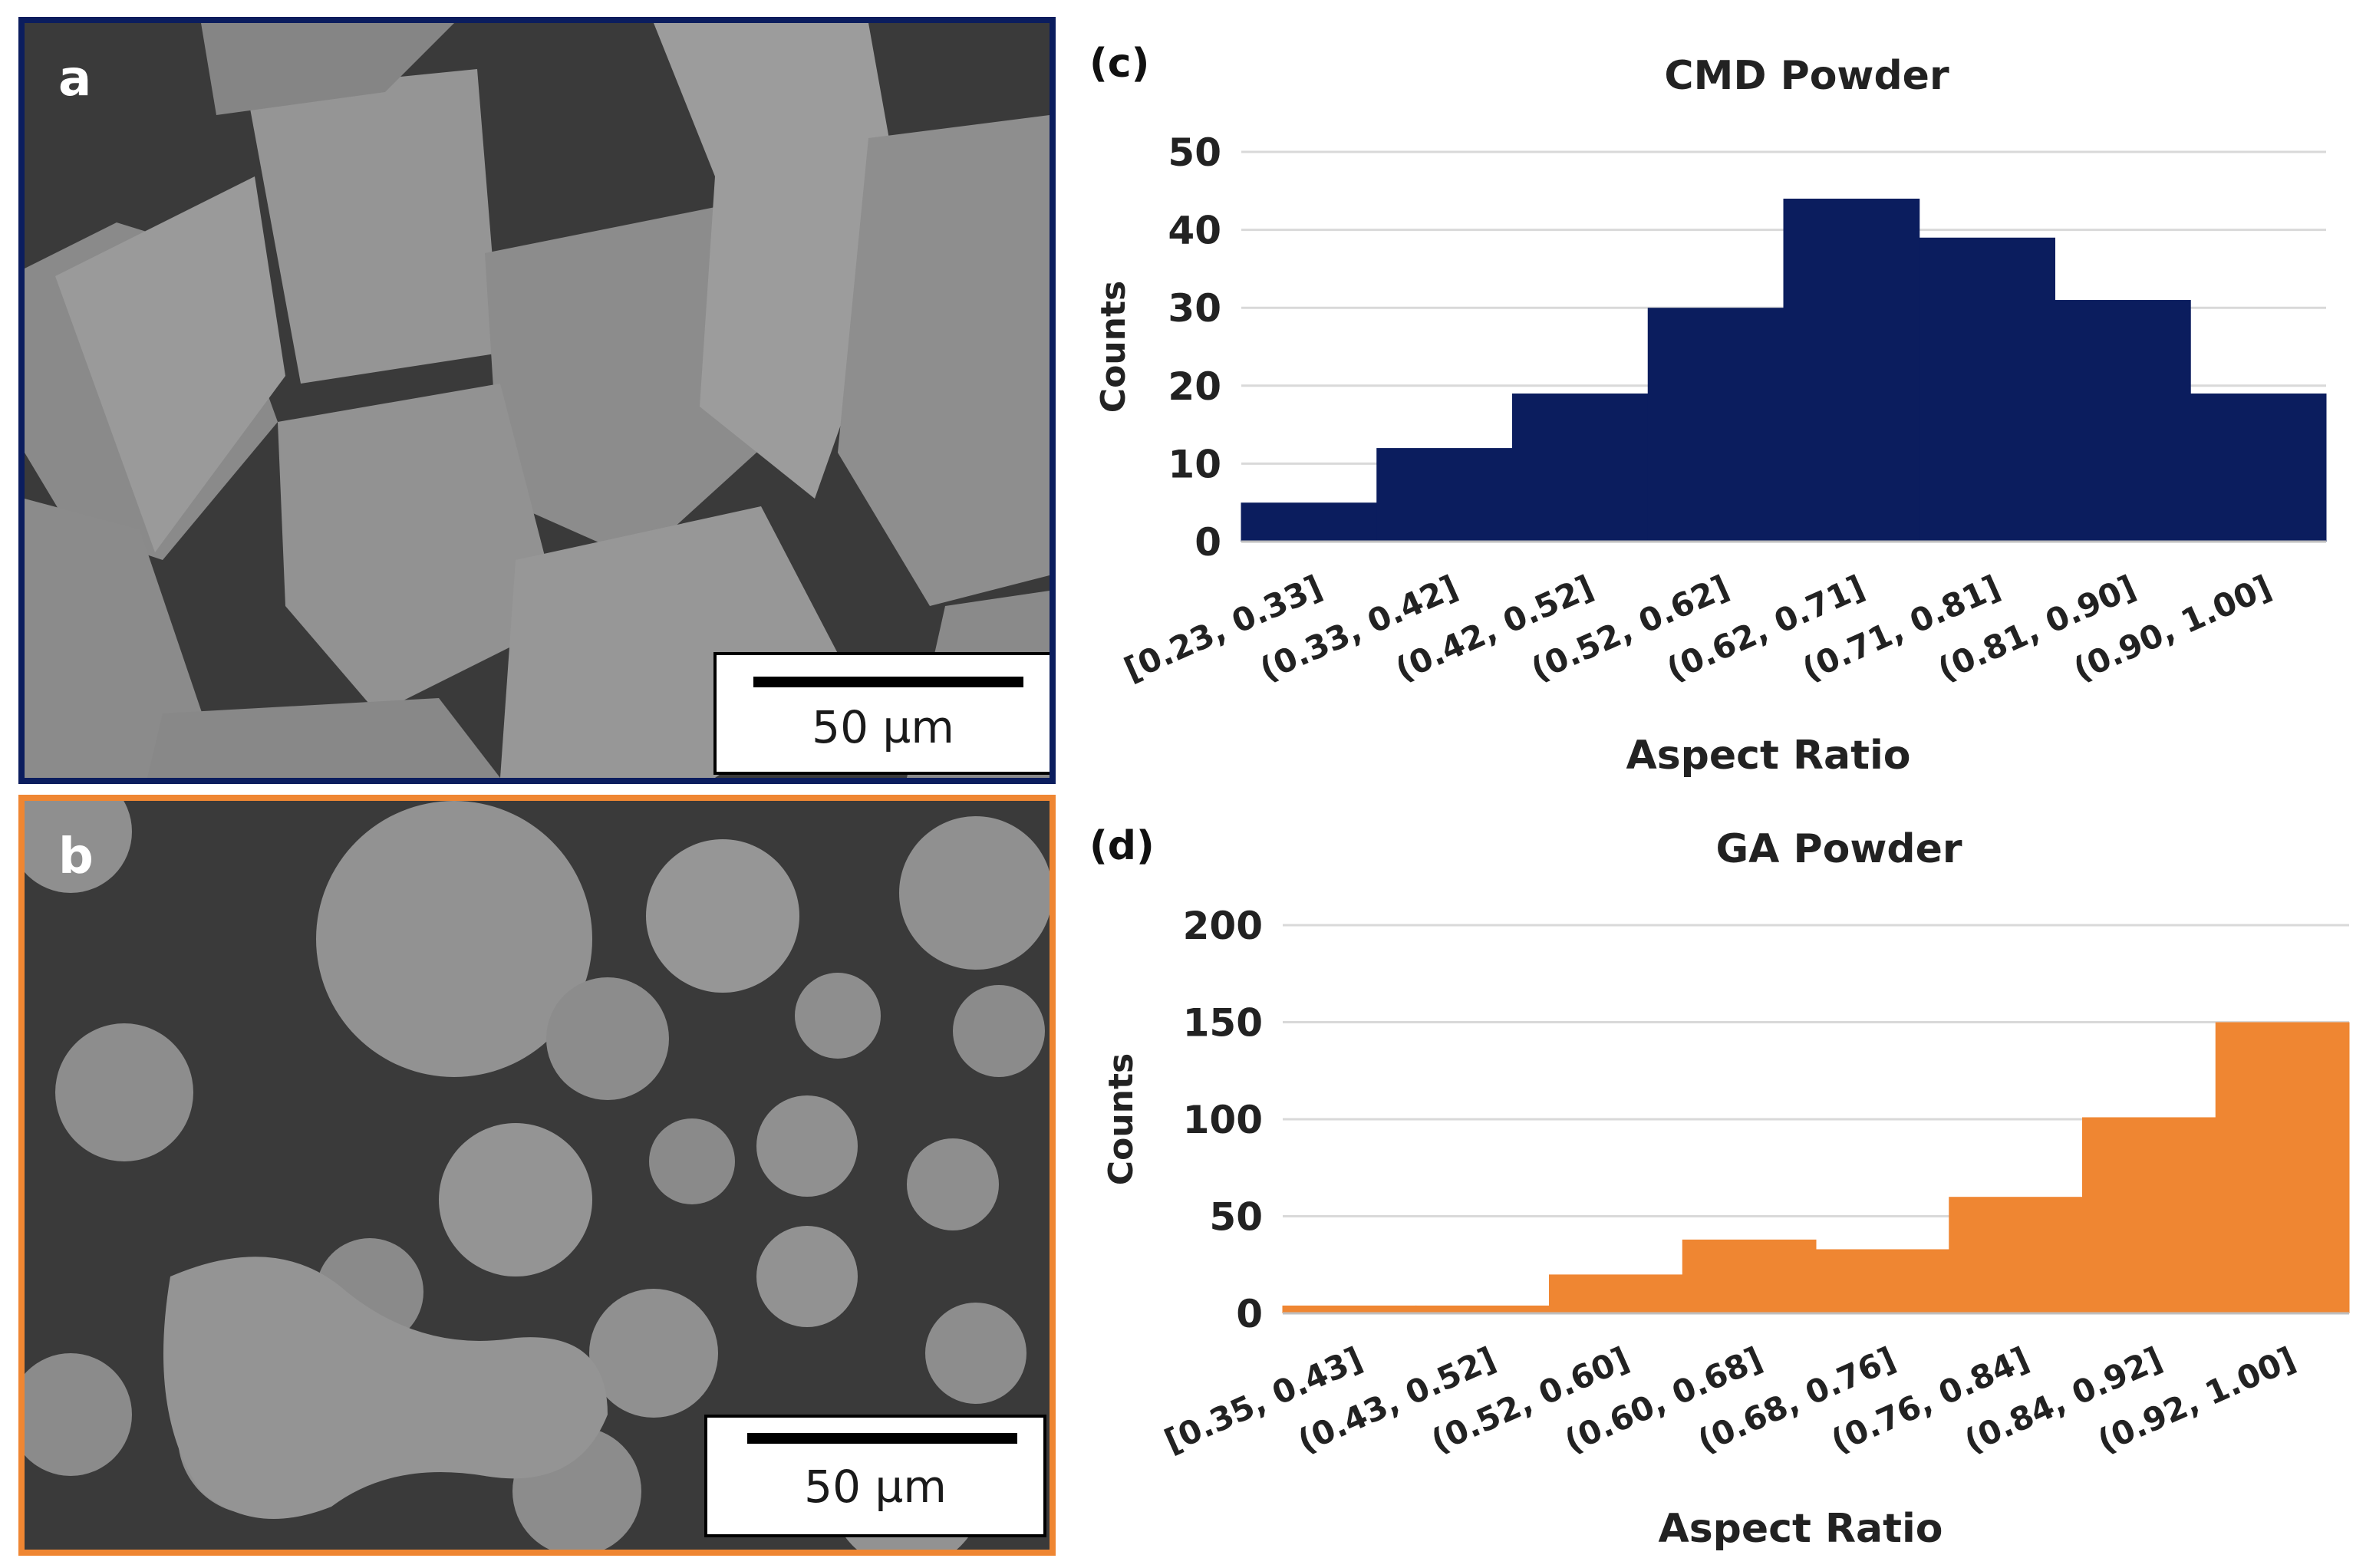 Image resolution: width=2366 pixels, height=1568 pixels. I want to click on panel-label-a: a, so click(75, 79).